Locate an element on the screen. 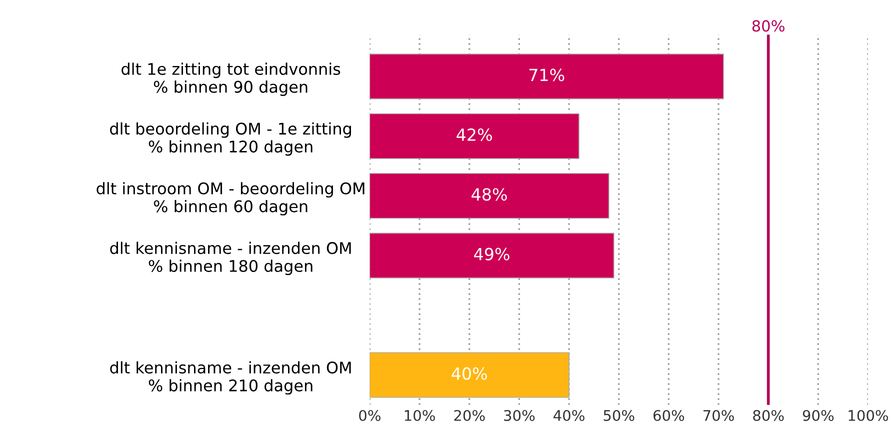  data-label: 71% is located at coordinates (546, 75).